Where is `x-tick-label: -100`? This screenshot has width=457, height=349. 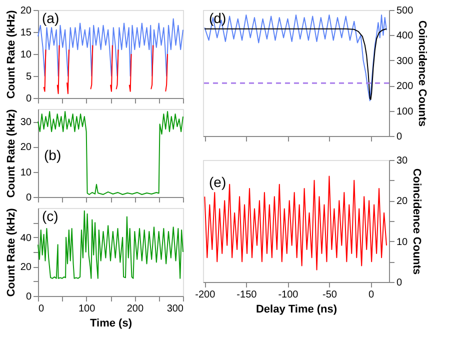
x-tick-label: -100 is located at coordinates (288, 295).